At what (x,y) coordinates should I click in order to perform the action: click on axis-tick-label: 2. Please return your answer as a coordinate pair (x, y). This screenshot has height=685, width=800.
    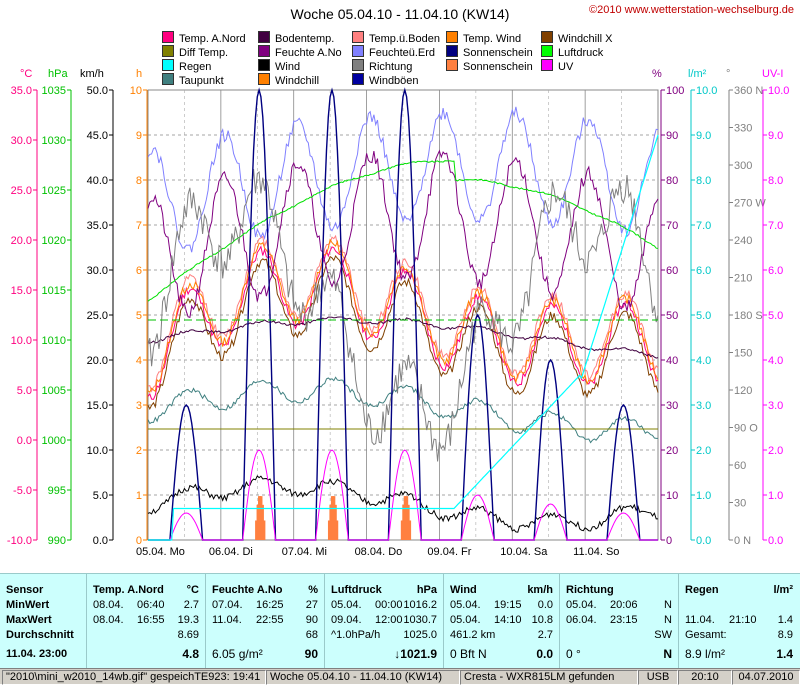
    Looking at the image, I should click on (139, 451).